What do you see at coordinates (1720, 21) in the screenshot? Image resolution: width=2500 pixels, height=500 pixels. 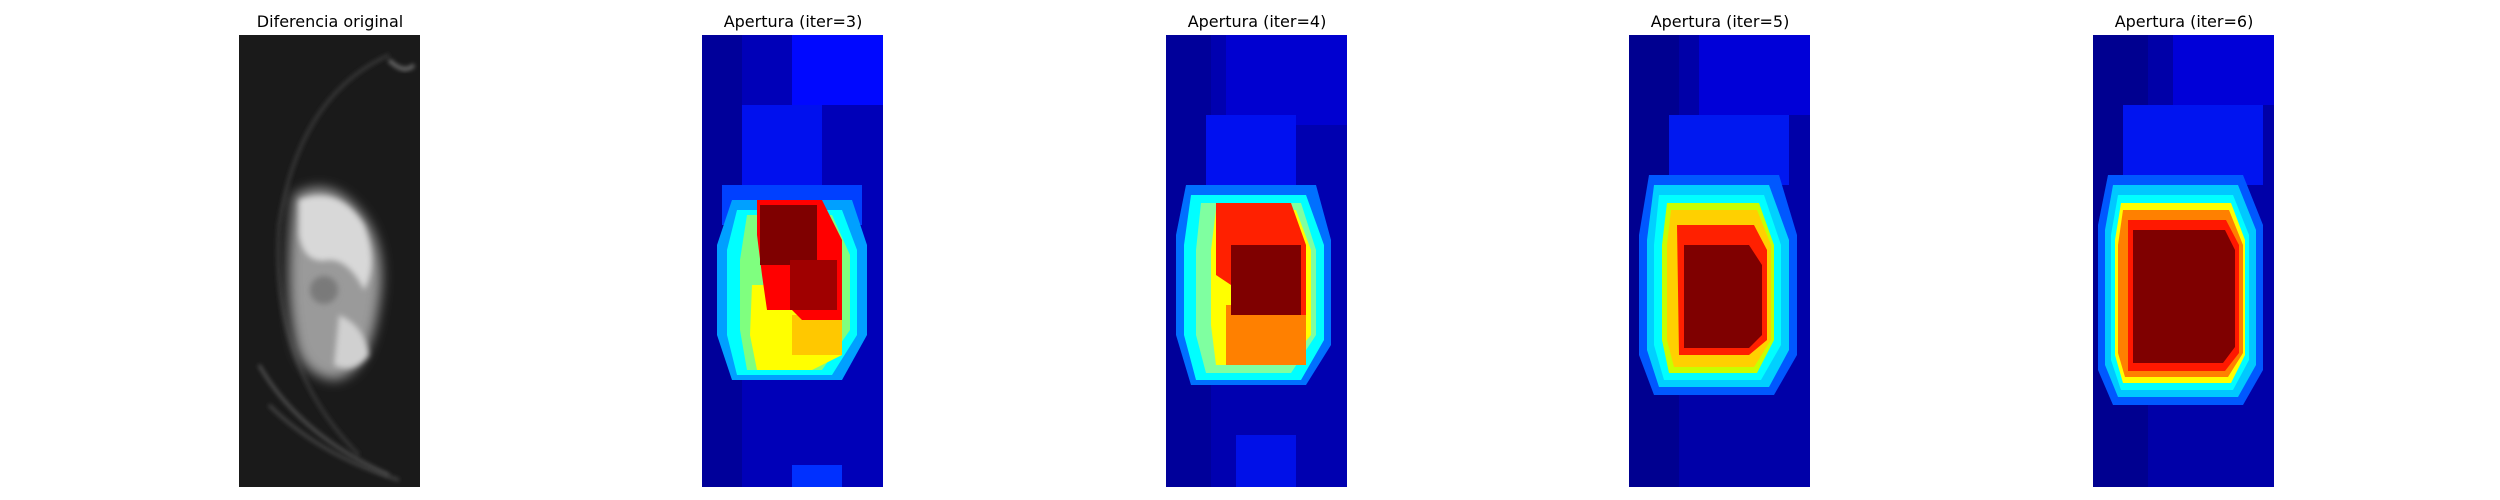 I see `panel-title-iter5: Apertura (iter=5)` at bounding box center [1720, 21].